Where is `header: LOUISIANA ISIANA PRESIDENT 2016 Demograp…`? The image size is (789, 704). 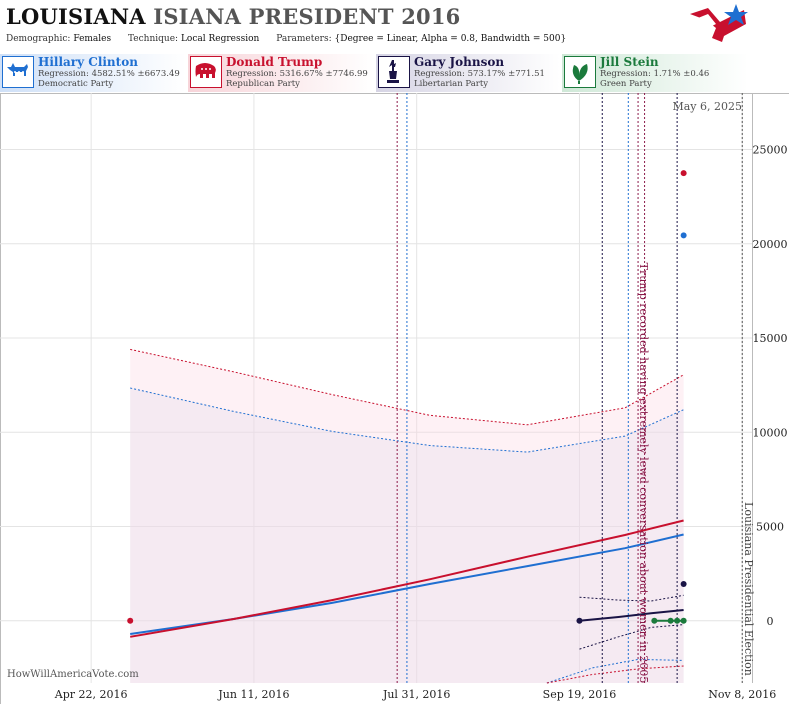
header: LOUISIANA ISIANA PRESIDENT 2016 Demograp… is located at coordinates (394, 46).